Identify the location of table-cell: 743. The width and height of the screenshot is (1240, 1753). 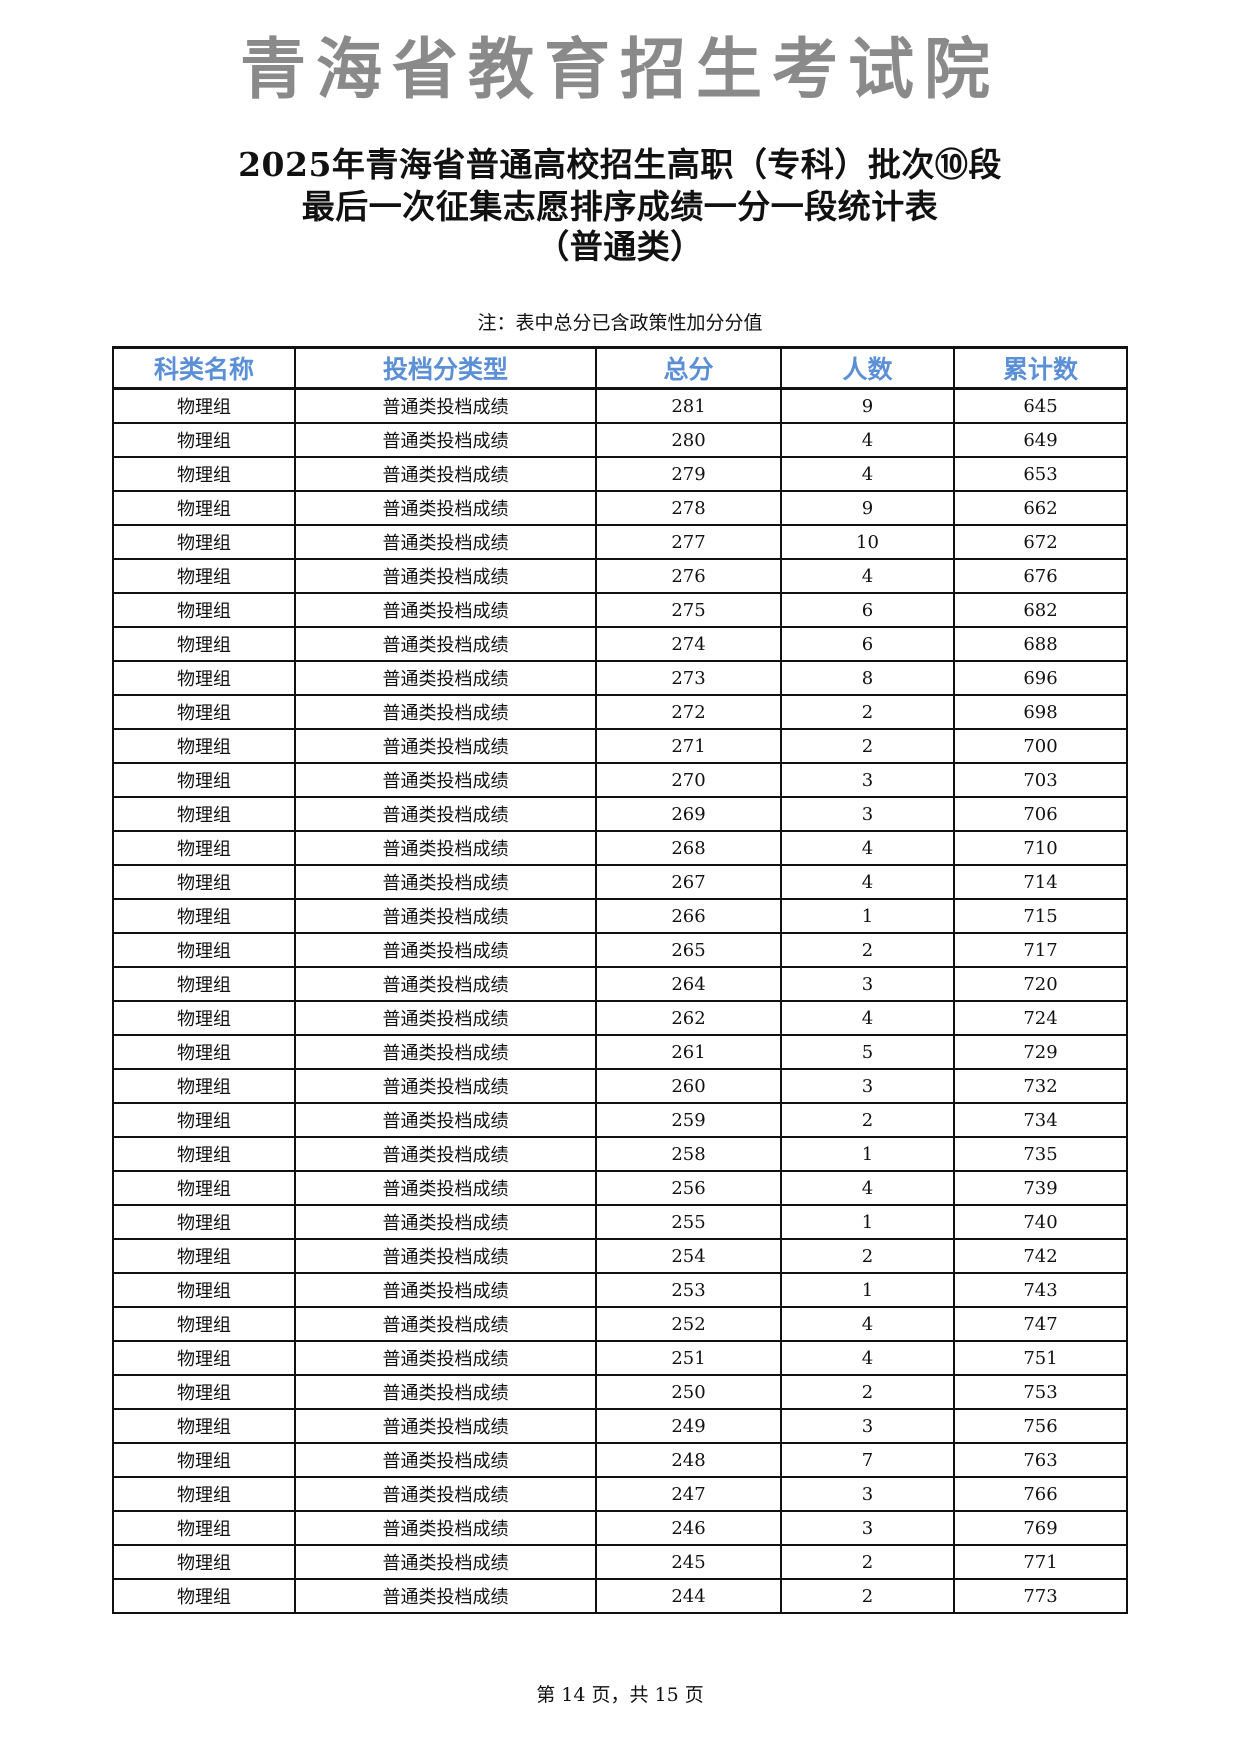
(1040, 1290).